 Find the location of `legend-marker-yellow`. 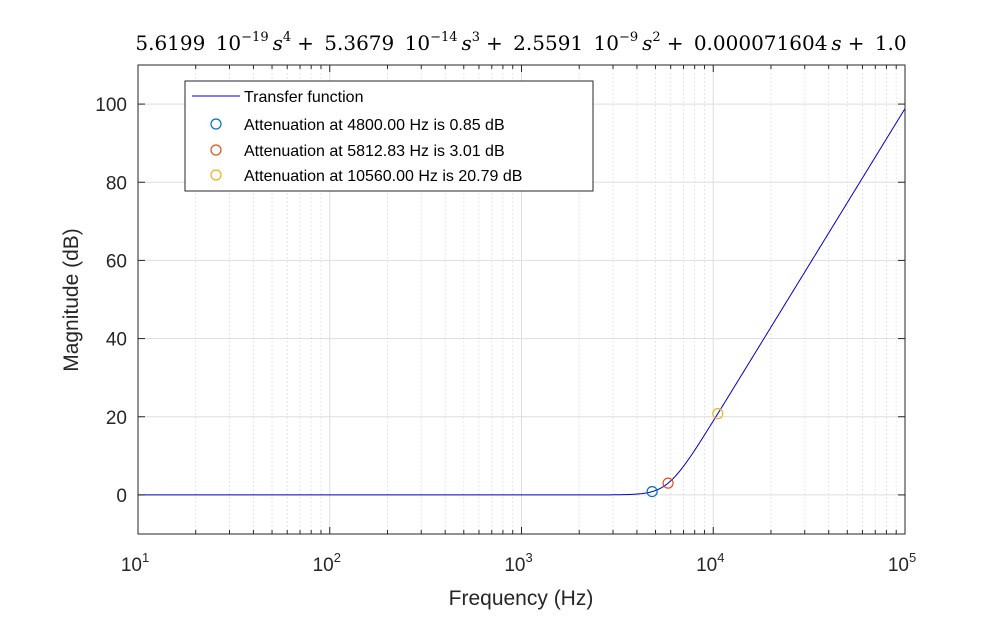

legend-marker-yellow is located at coordinates (216, 175).